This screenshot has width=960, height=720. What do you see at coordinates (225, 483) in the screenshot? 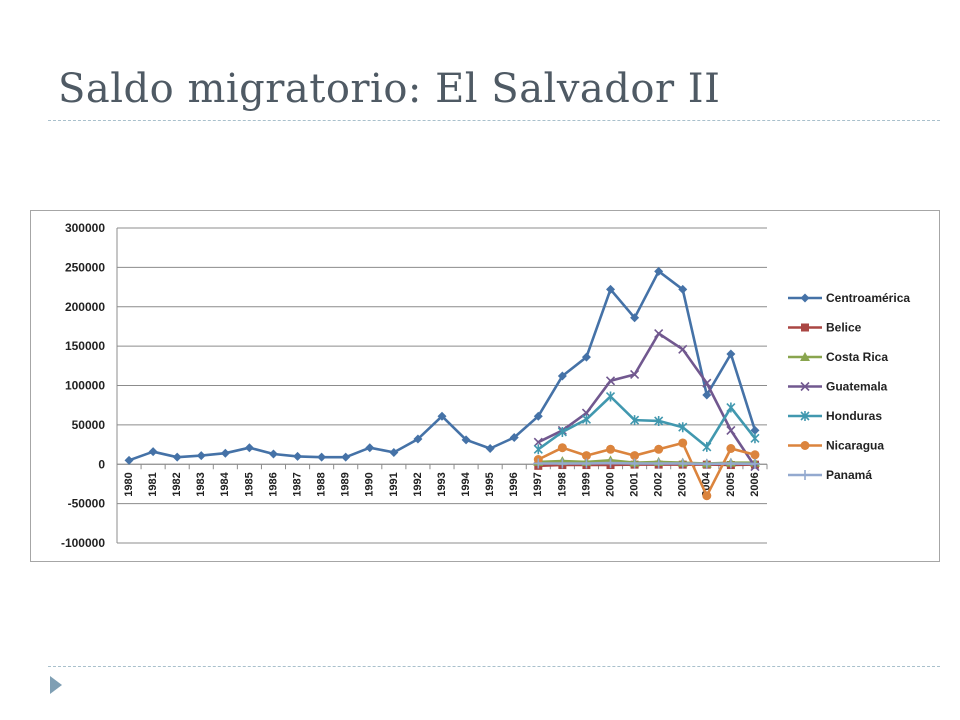
I see `x-tick-label: 1984` at bounding box center [225, 483].